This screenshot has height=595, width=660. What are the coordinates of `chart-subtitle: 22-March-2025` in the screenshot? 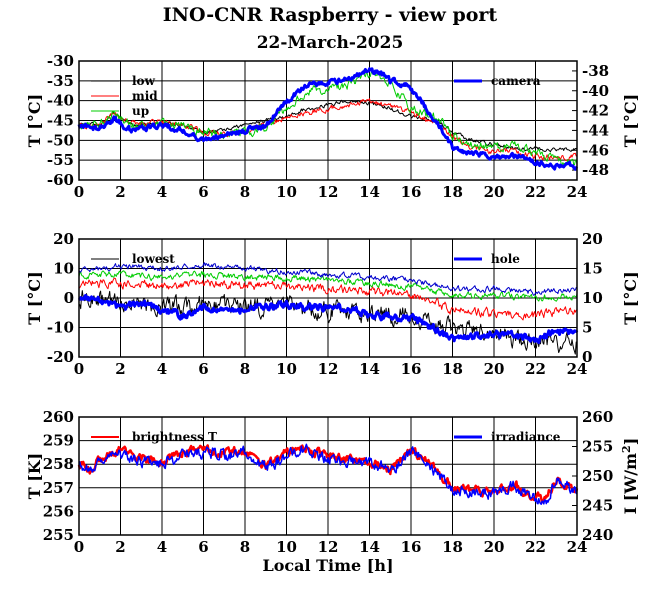 It's located at (330, 43).